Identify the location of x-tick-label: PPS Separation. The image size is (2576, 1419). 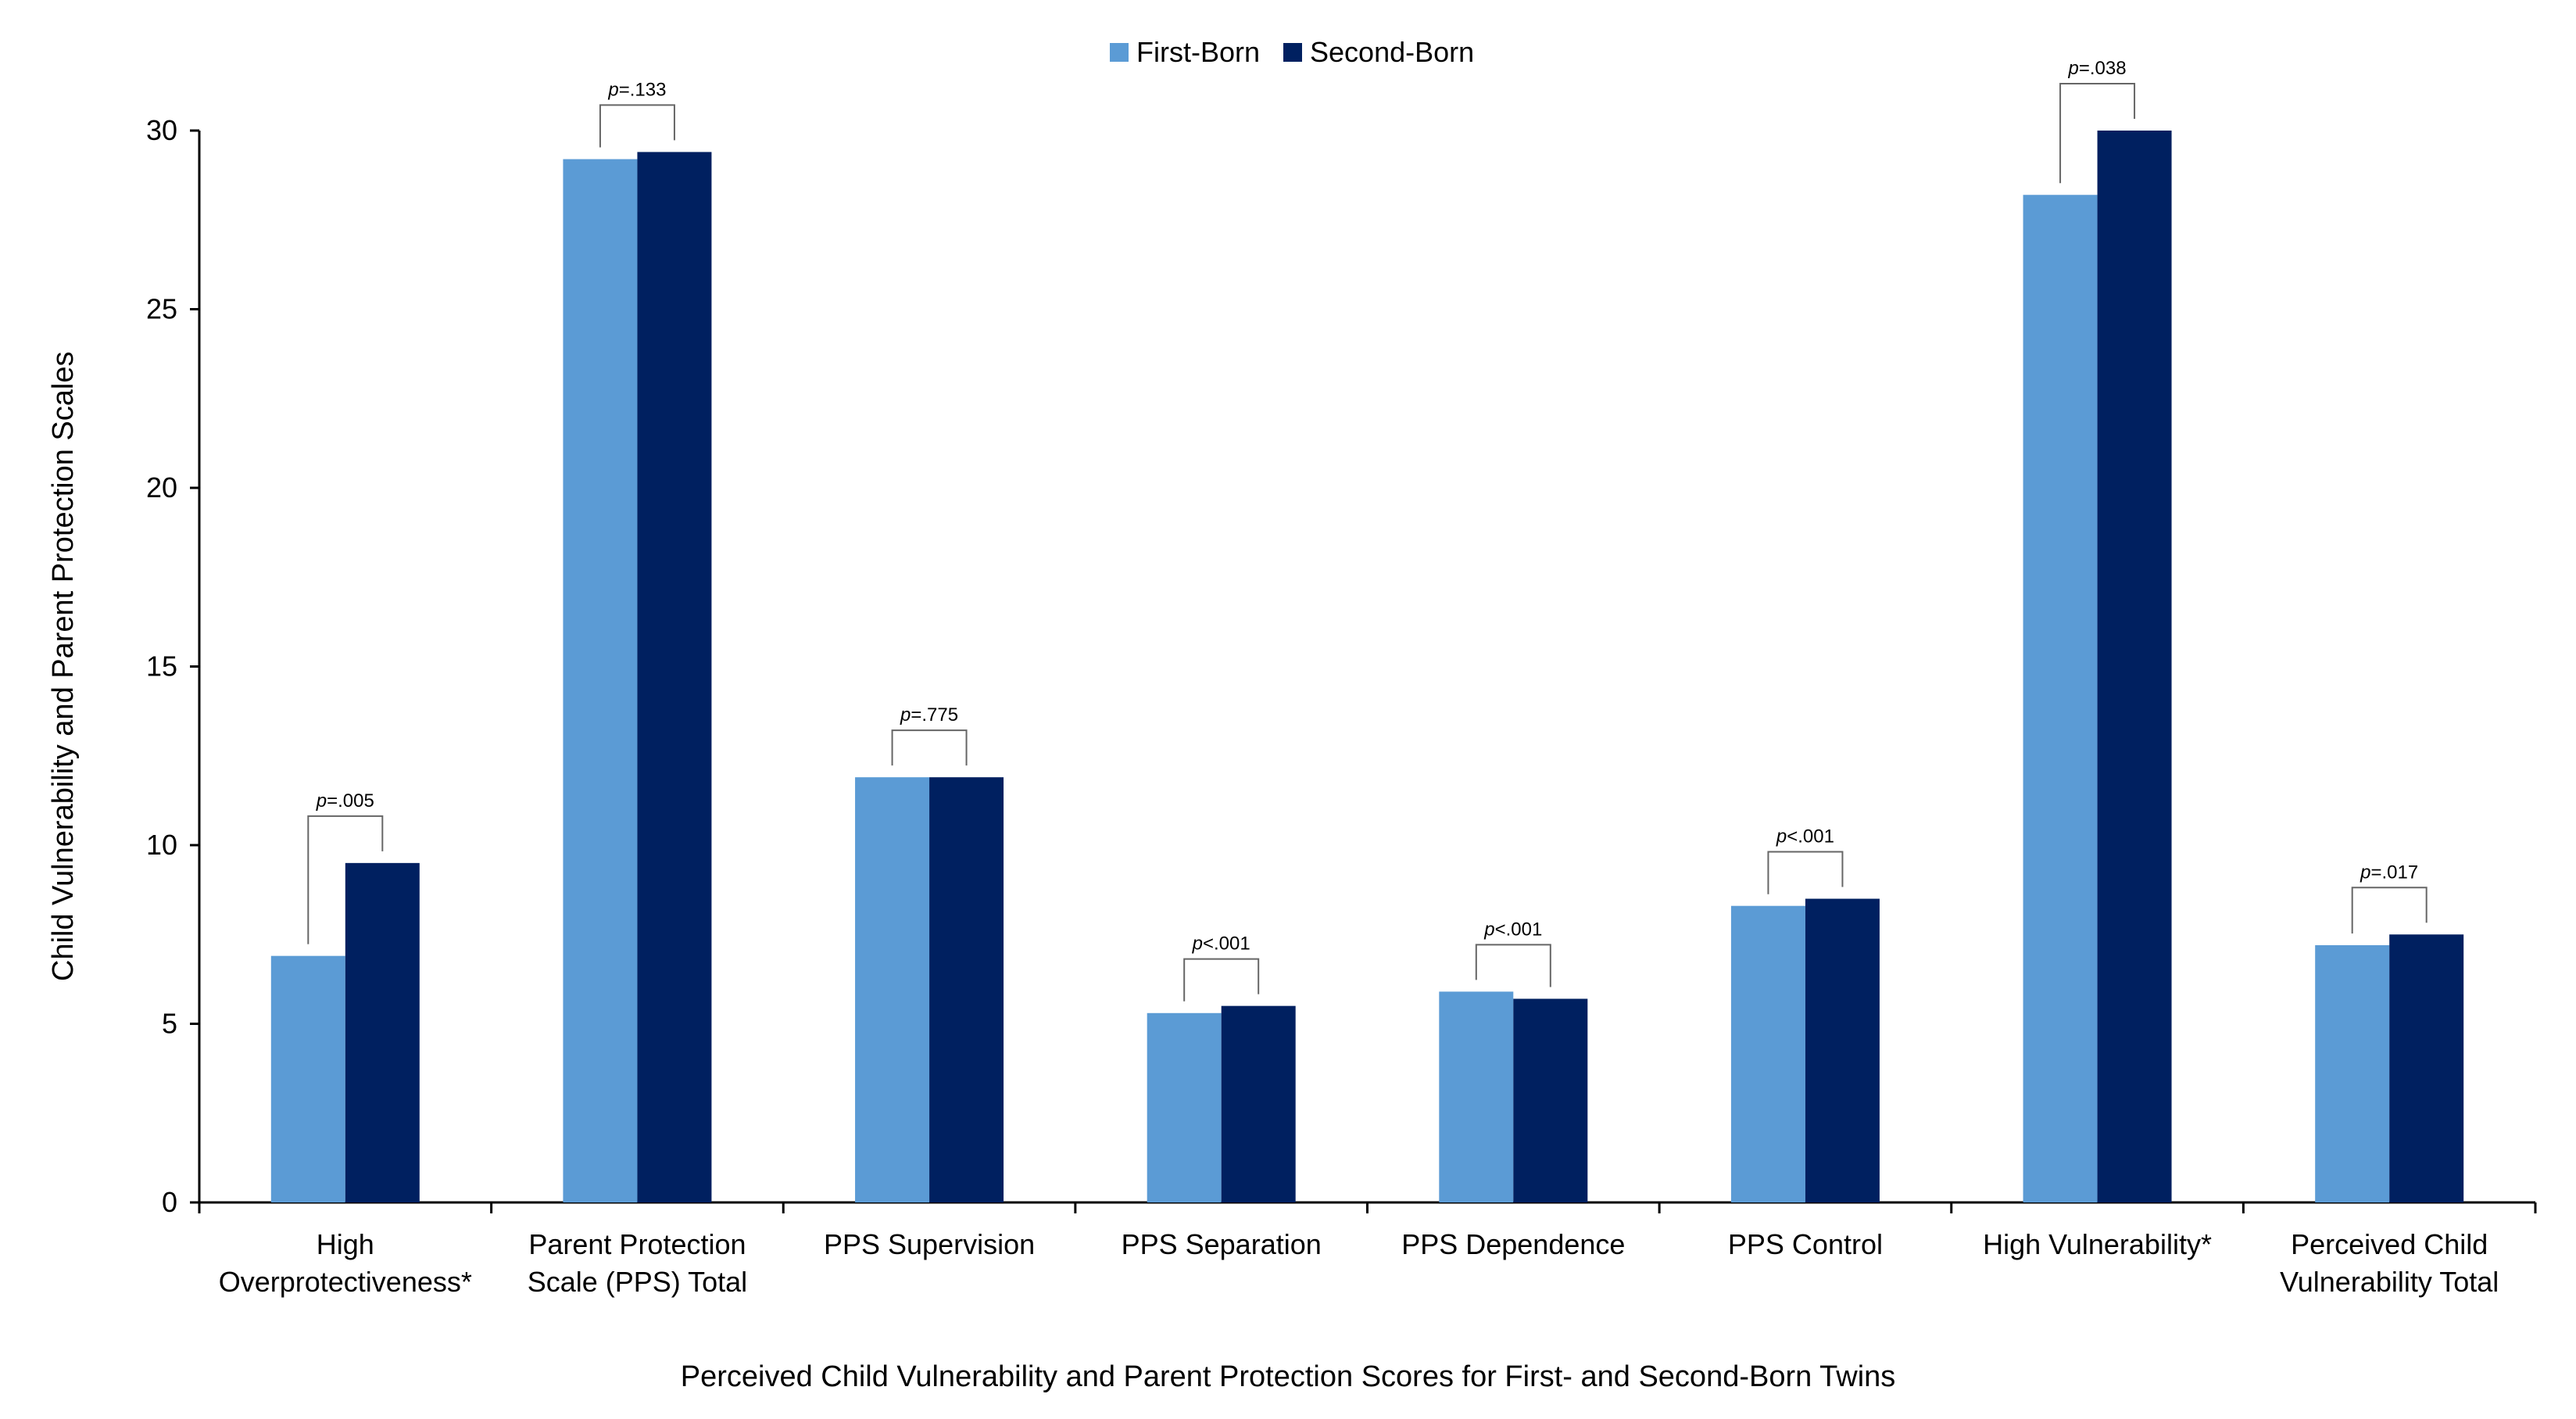
(1222, 1244).